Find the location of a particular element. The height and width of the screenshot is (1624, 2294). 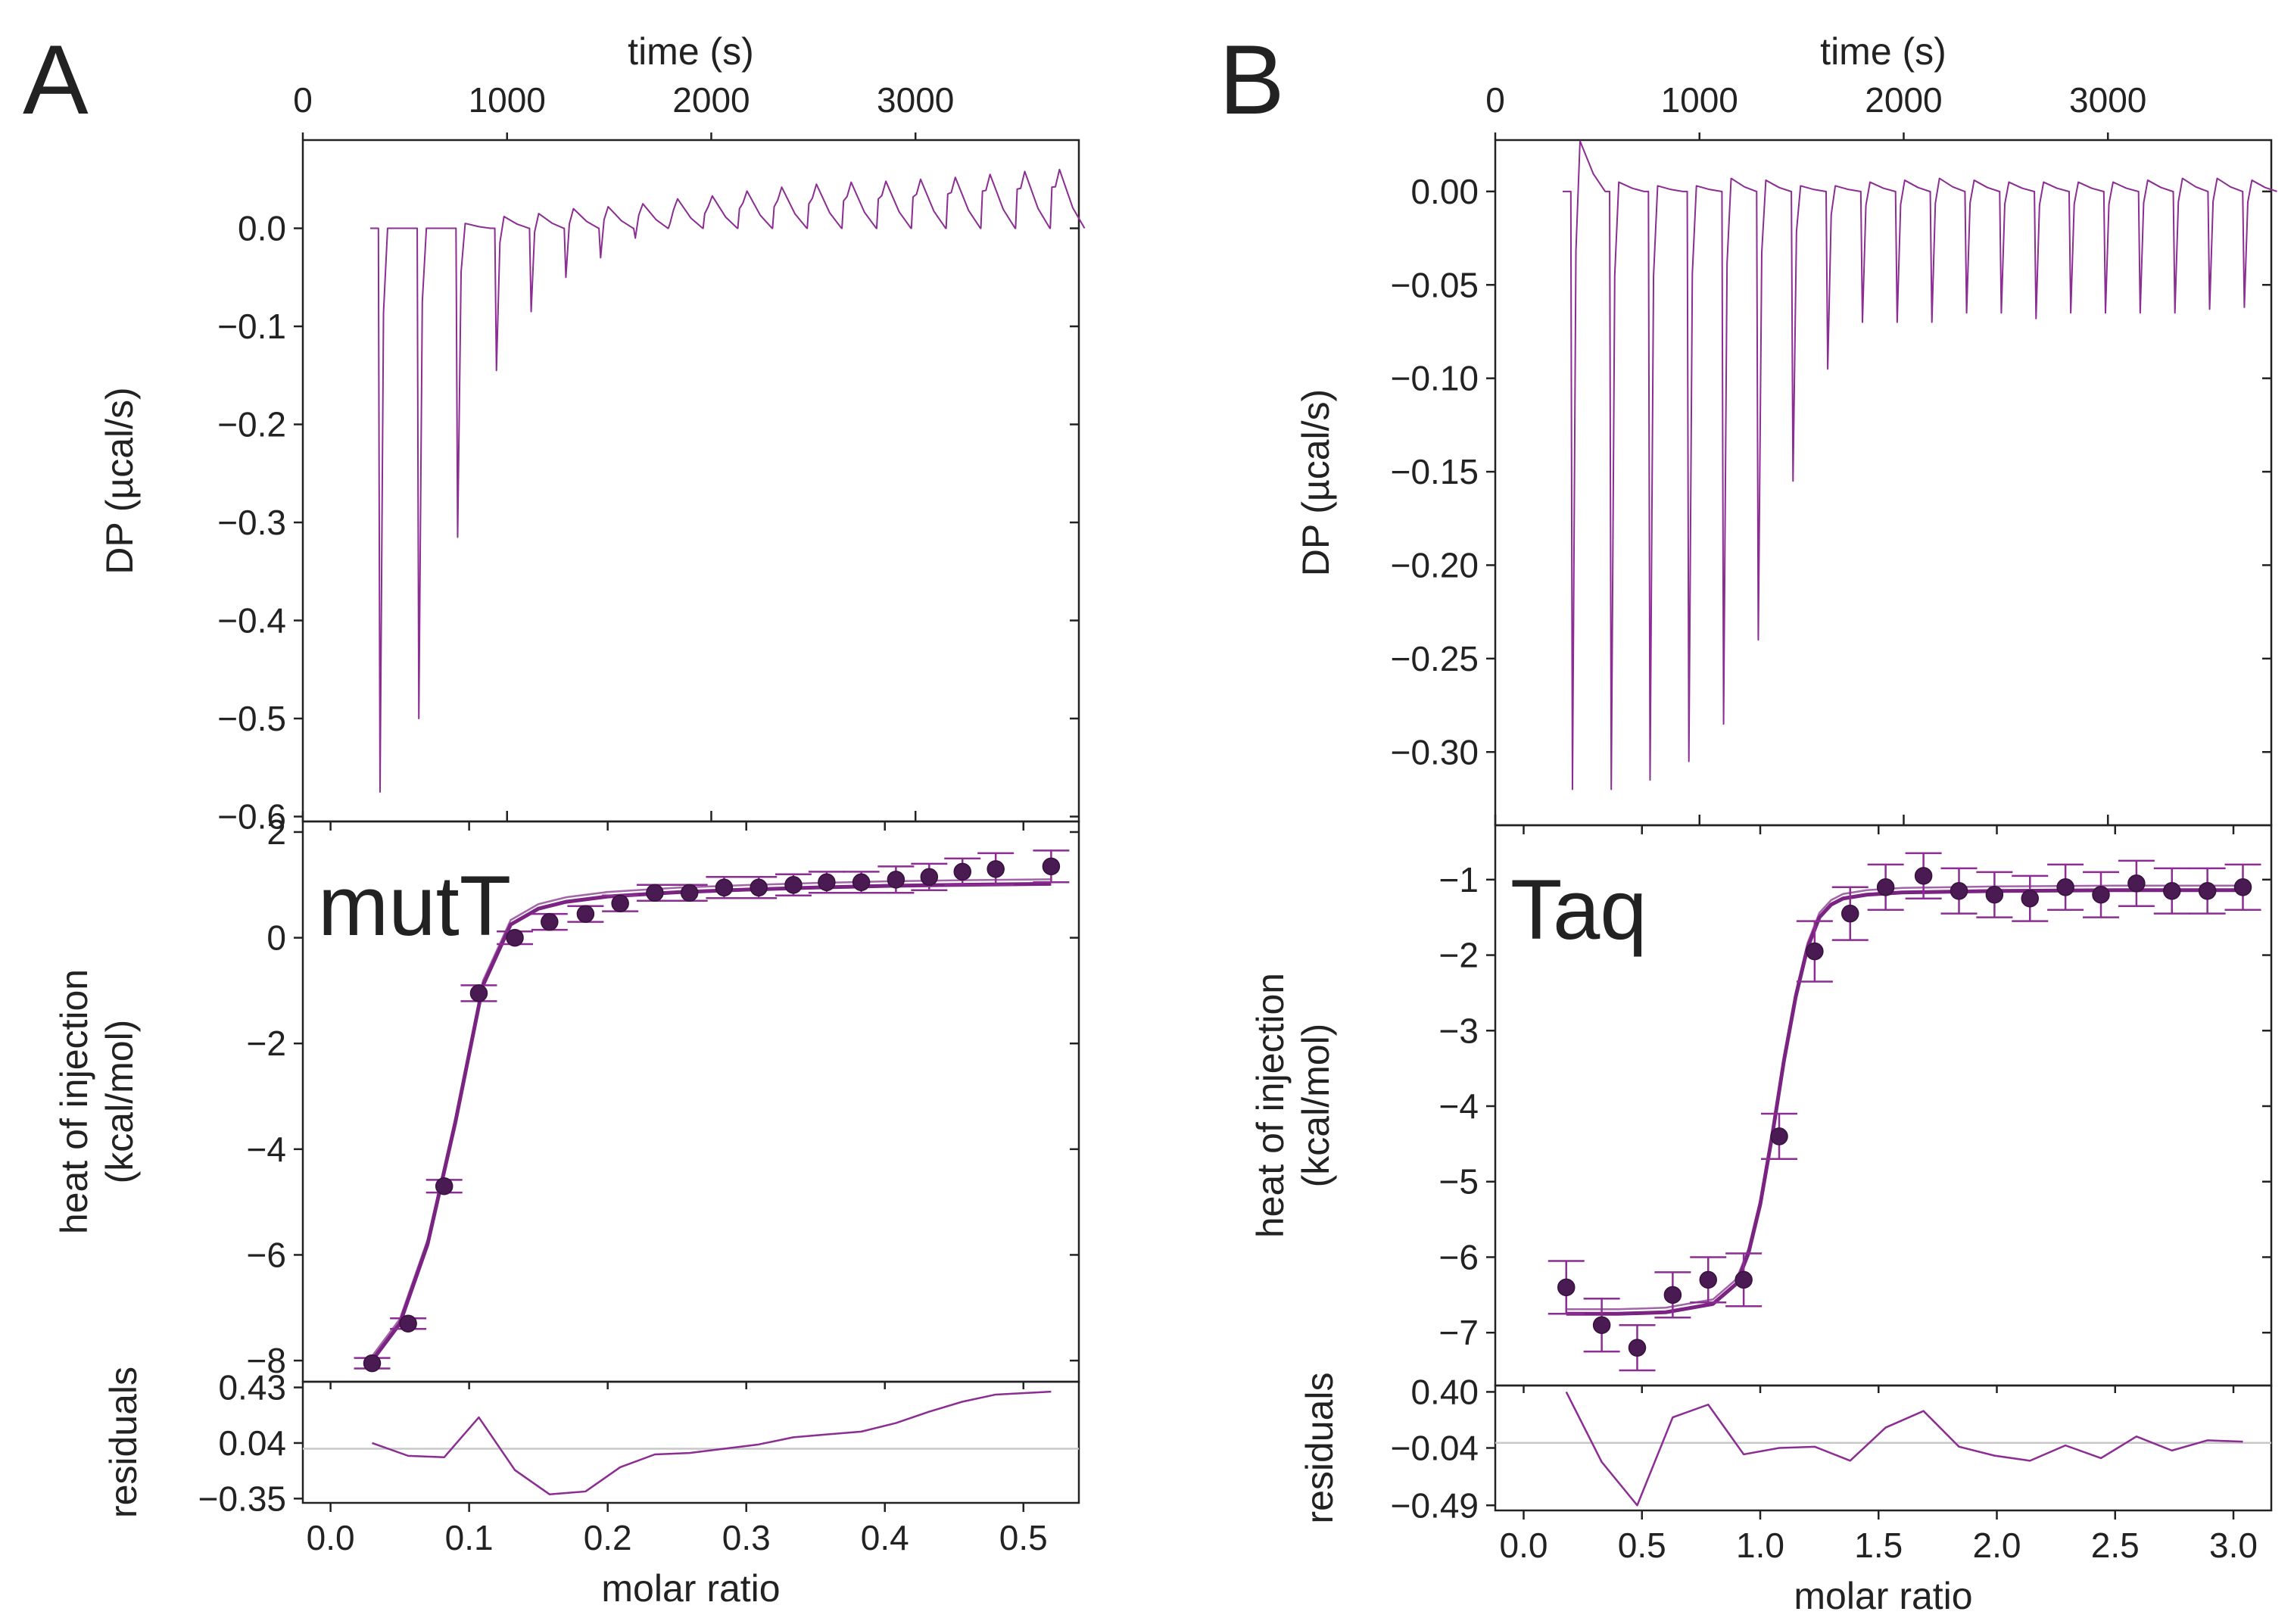

dp-tick-label: −0.10 is located at coordinates (1435, 378).